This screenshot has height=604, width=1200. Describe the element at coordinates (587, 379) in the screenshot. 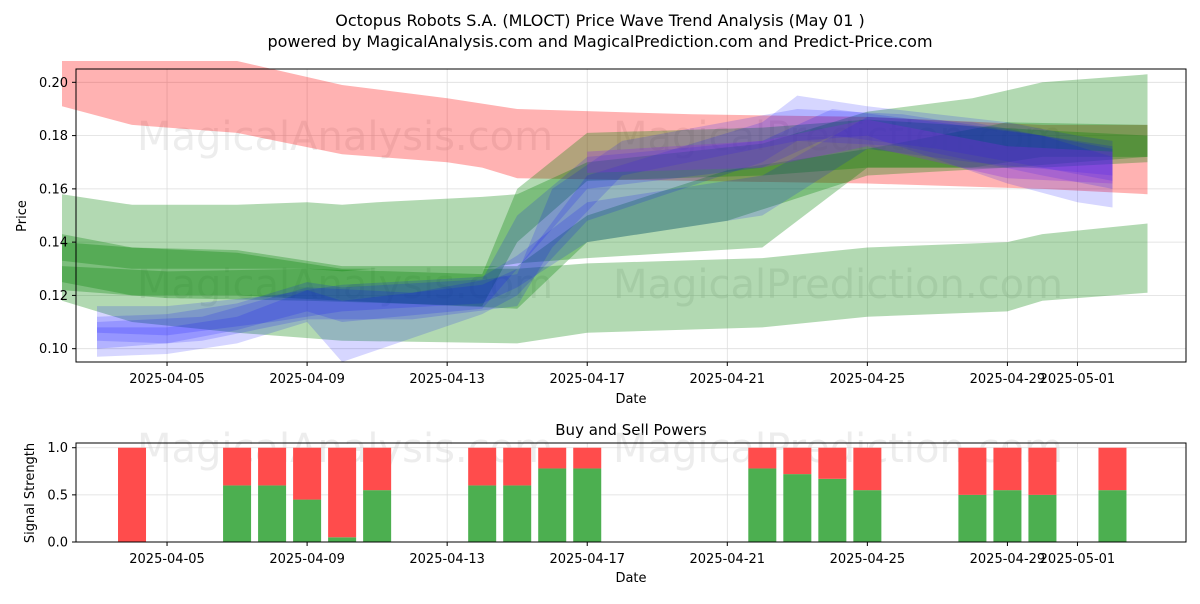

I see `price-x-tick-label: 2025-04-17` at that location.